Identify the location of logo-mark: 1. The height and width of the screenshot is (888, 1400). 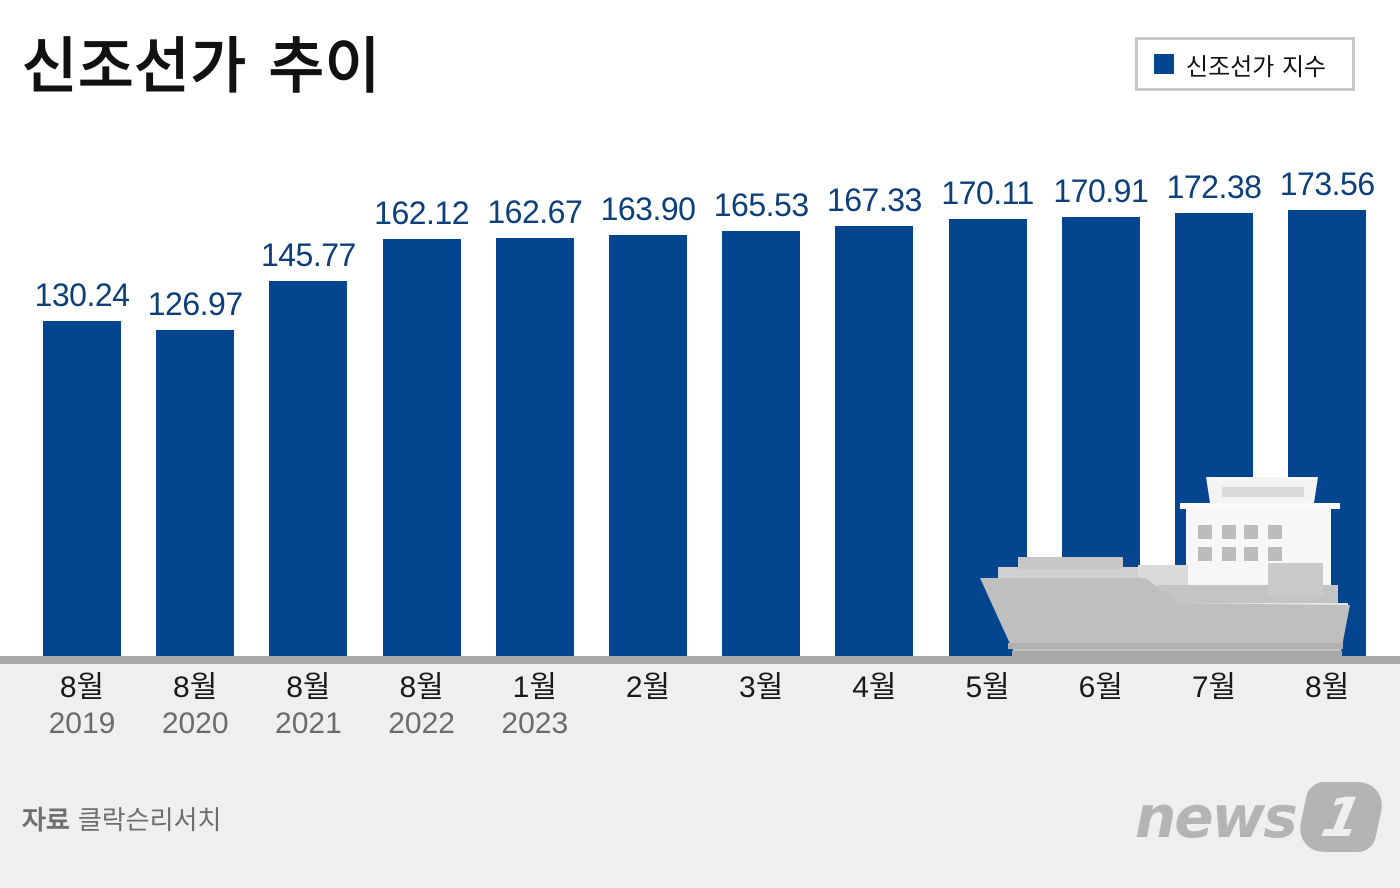
(1341, 817).